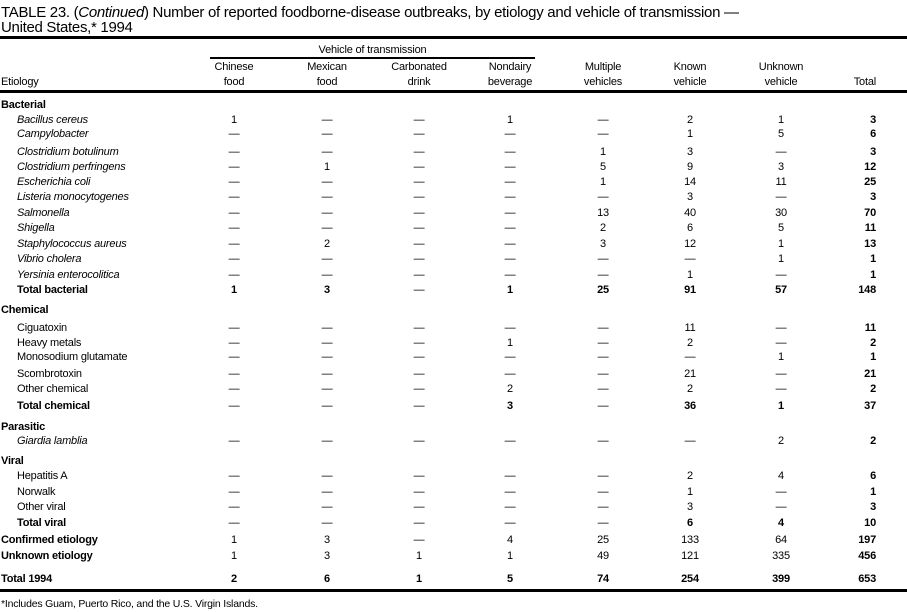 The height and width of the screenshot is (612, 907). What do you see at coordinates (453, 311) in the screenshot?
I see `section-header-row: Chemical` at bounding box center [453, 311].